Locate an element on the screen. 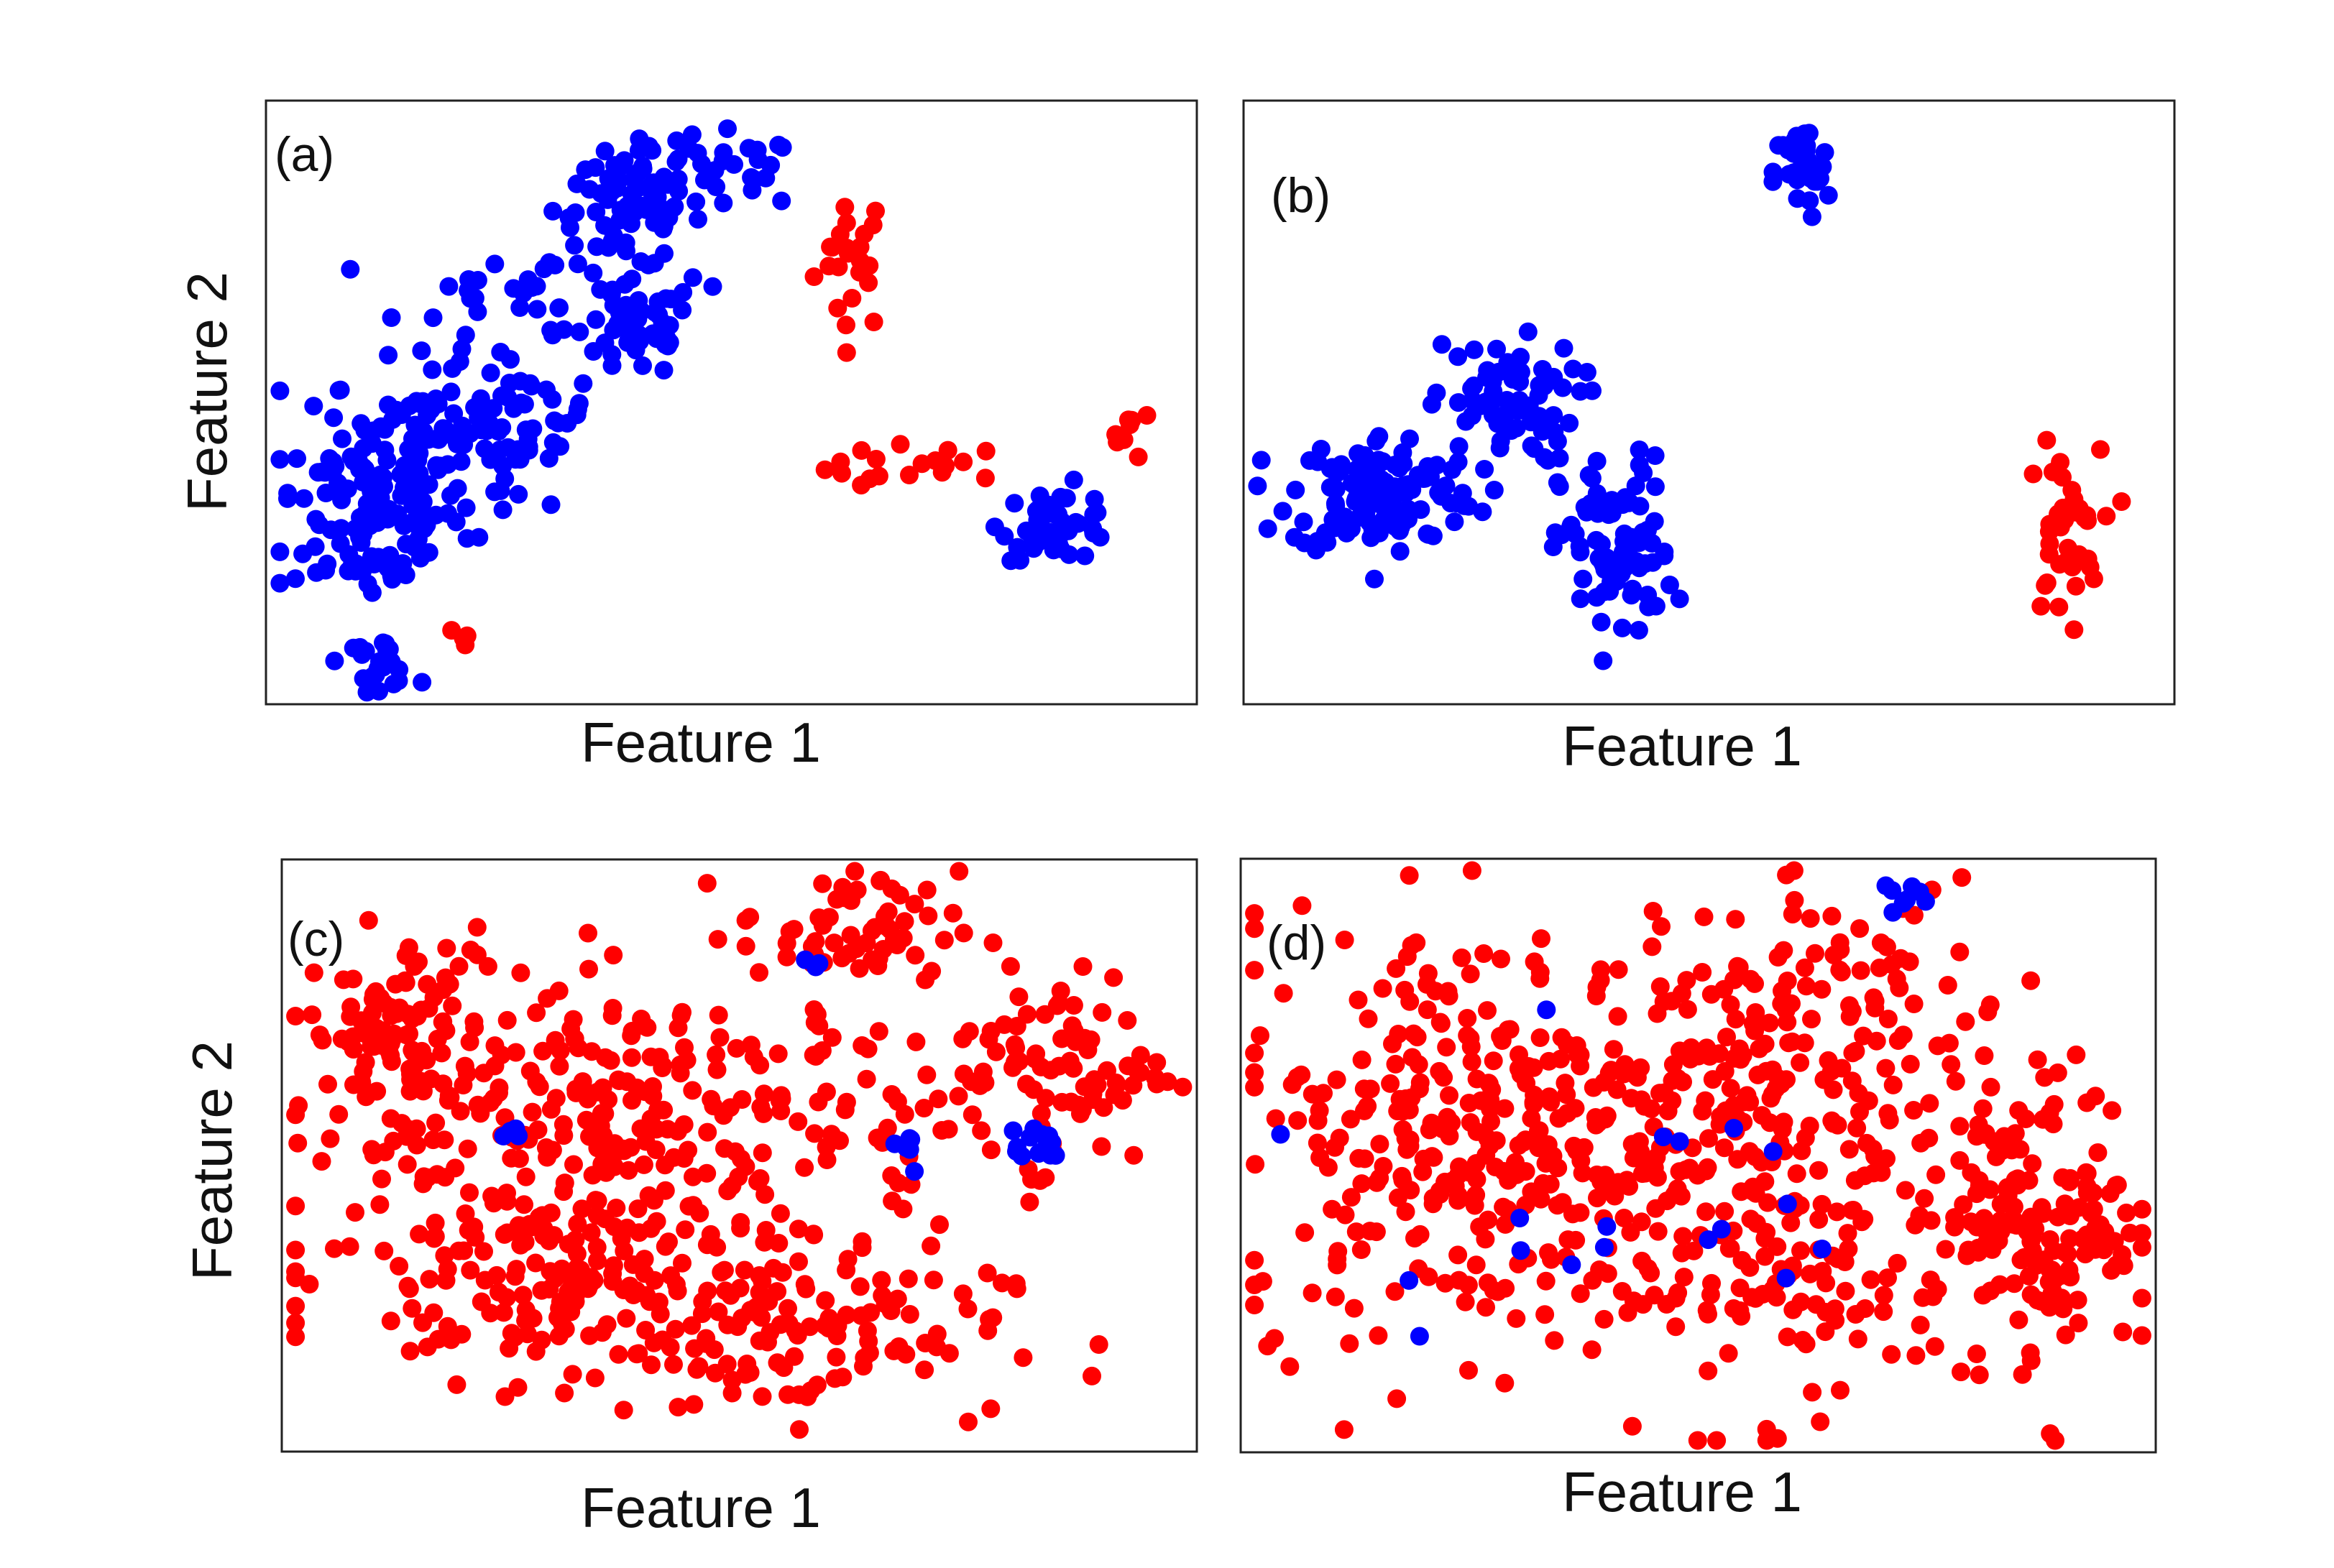  panel-a-points is located at coordinates (713, 410).